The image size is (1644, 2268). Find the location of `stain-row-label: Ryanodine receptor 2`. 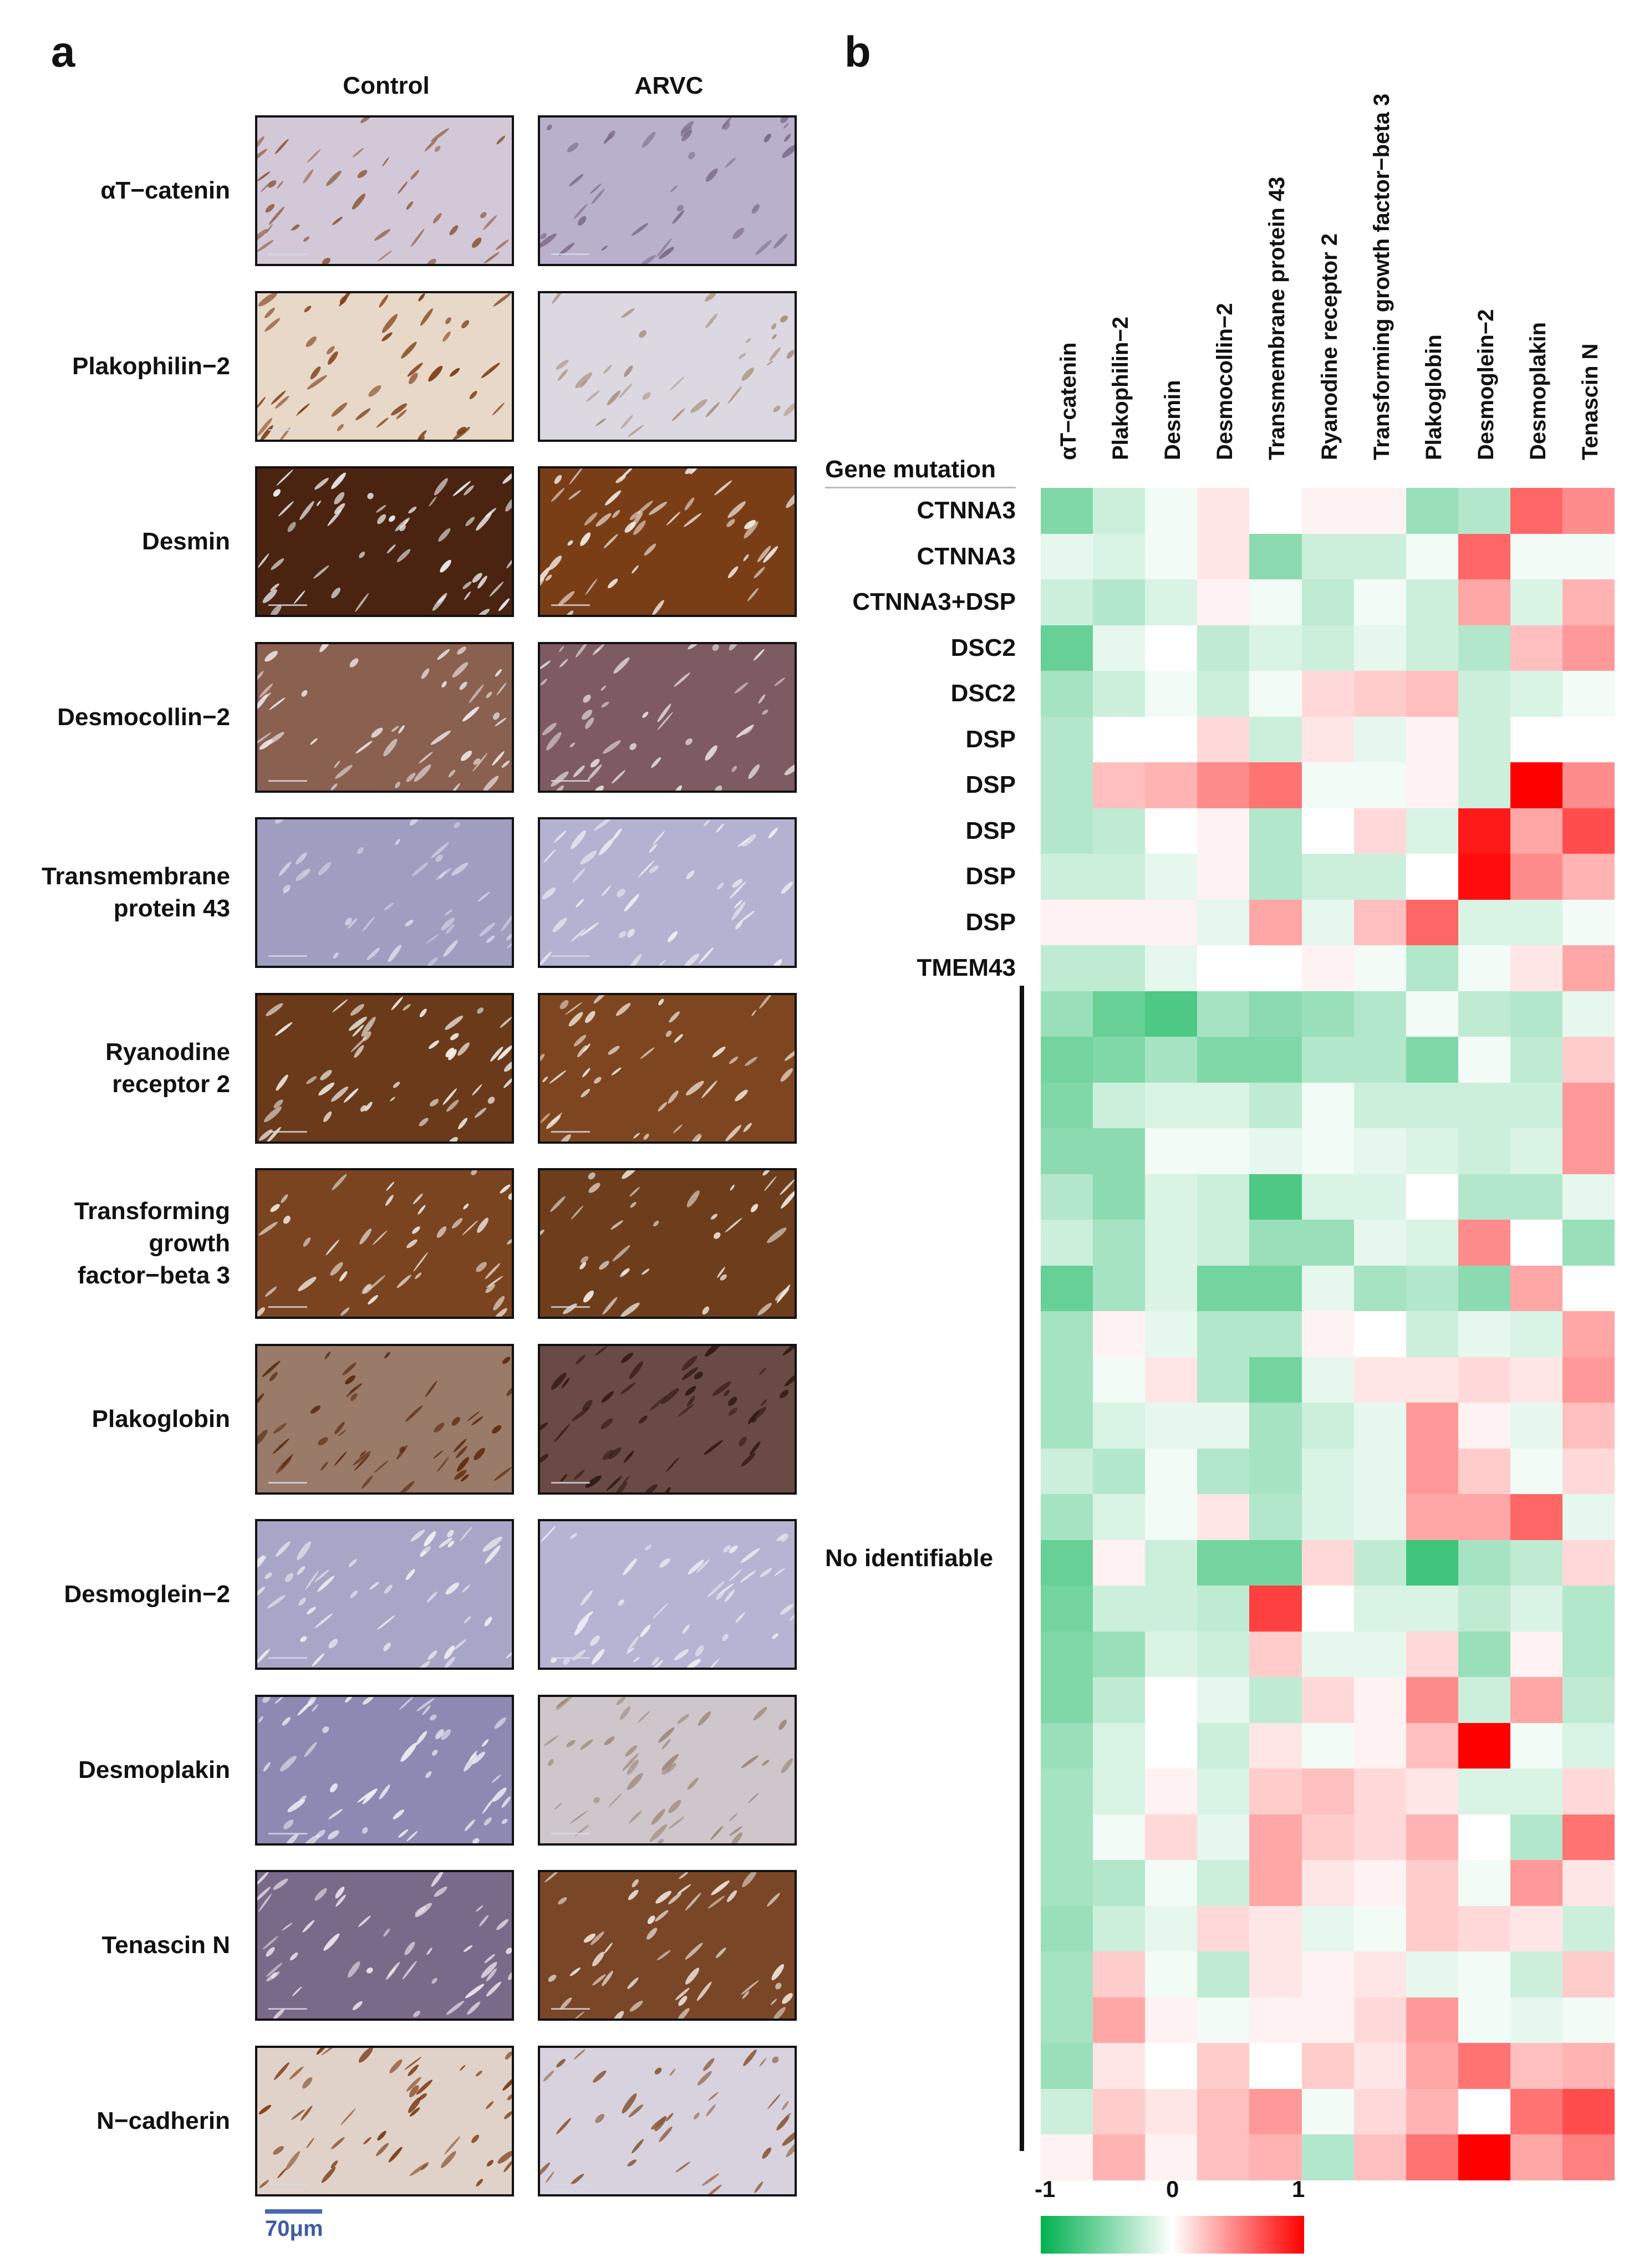

stain-row-label: Ryanodine receptor 2 is located at coordinates (167, 1069).